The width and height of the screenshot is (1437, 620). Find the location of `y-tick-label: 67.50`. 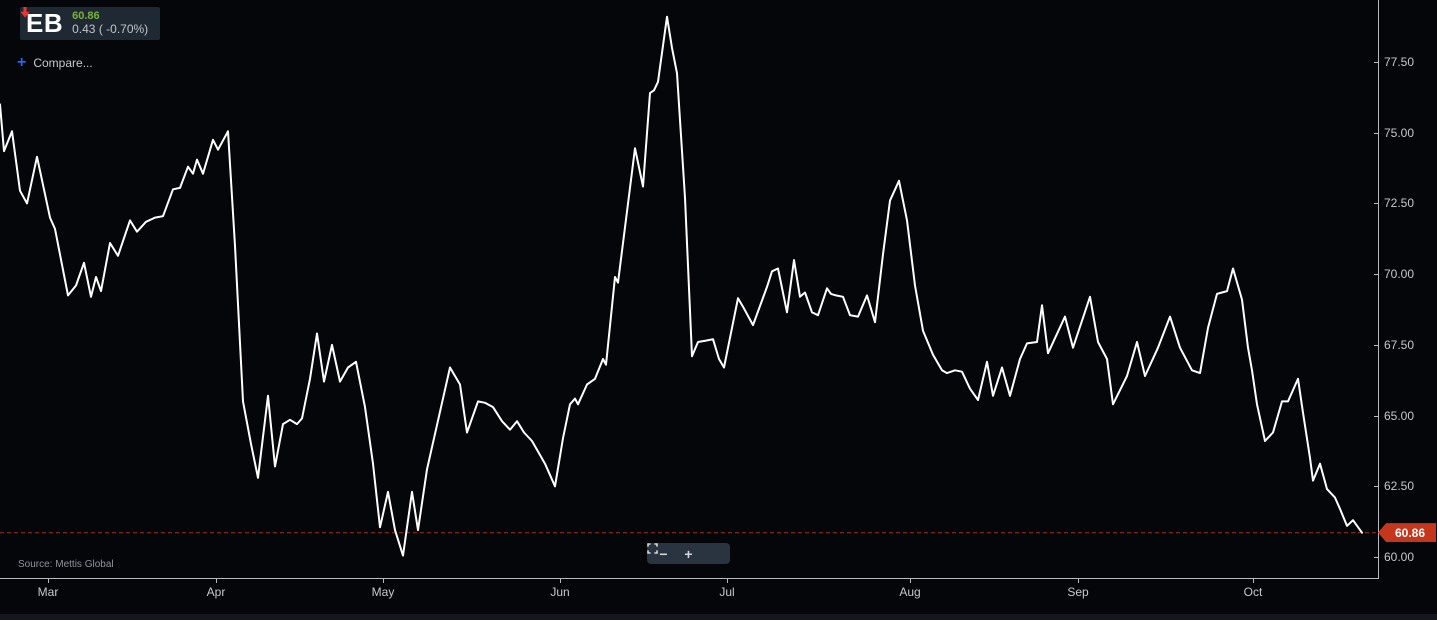

y-tick-label: 67.50 is located at coordinates (1399, 344).